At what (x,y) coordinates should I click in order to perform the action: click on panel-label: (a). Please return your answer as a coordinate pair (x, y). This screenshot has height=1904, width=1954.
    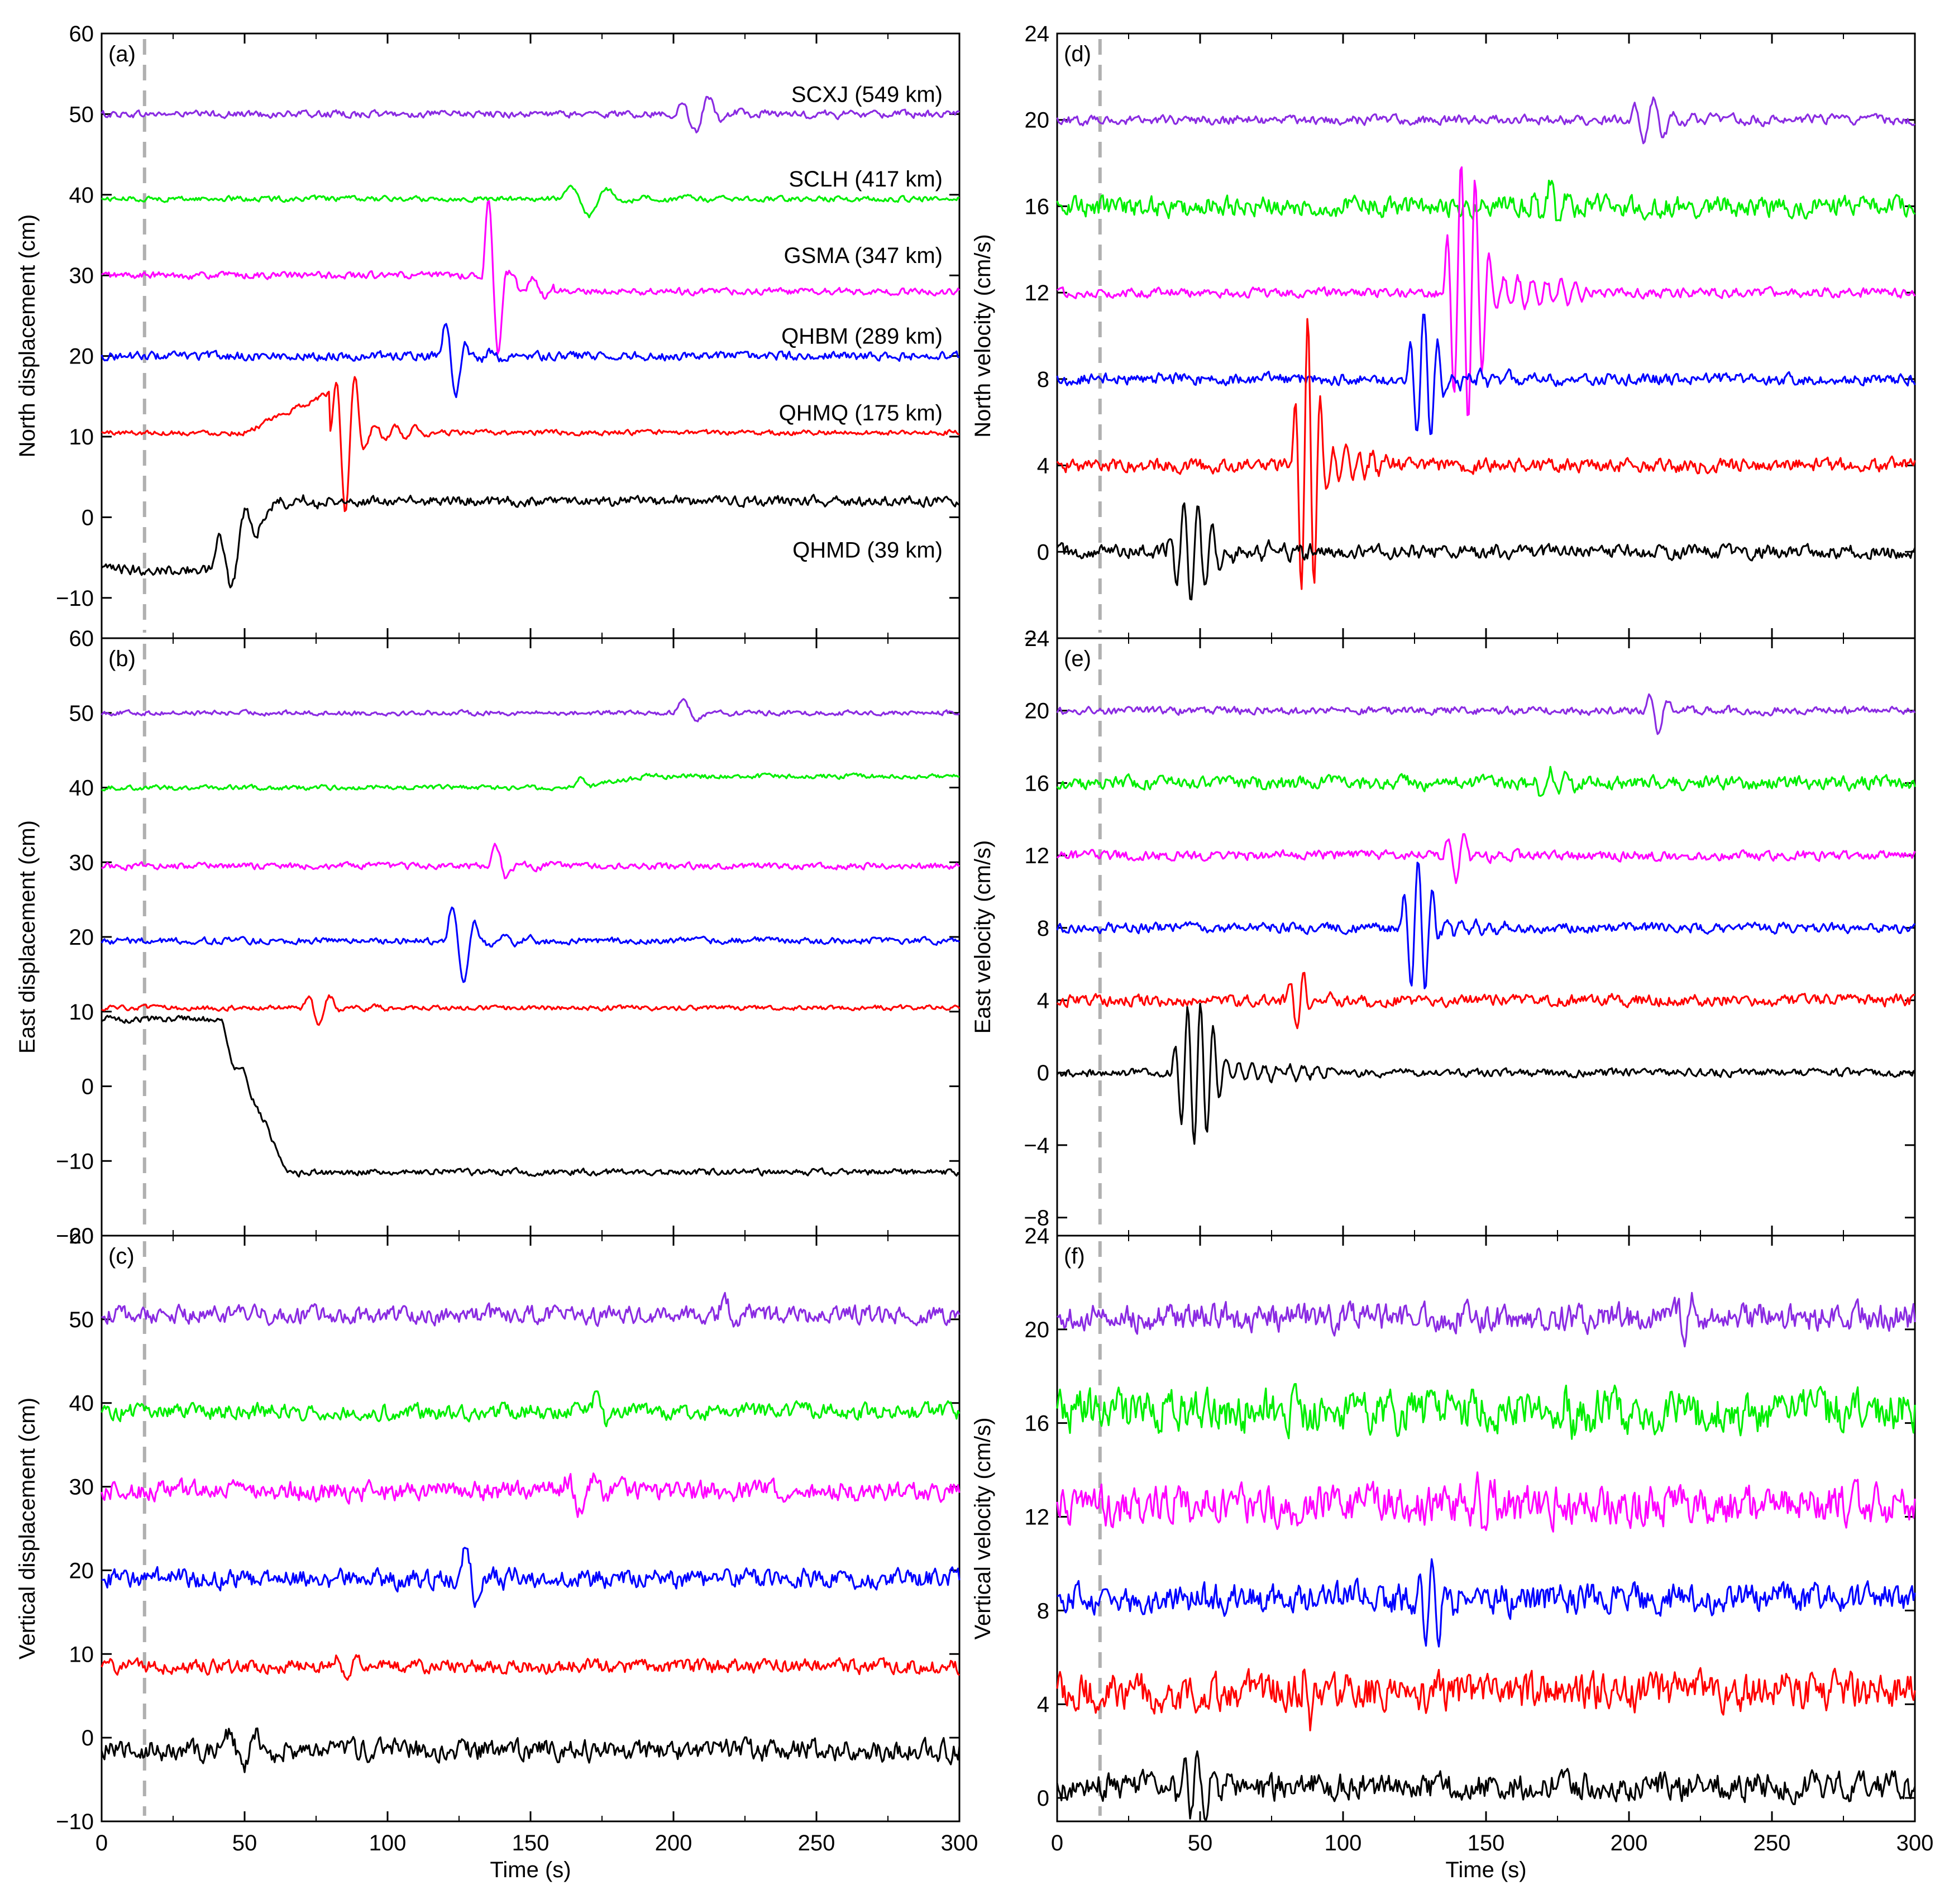
    Looking at the image, I should click on (122, 54).